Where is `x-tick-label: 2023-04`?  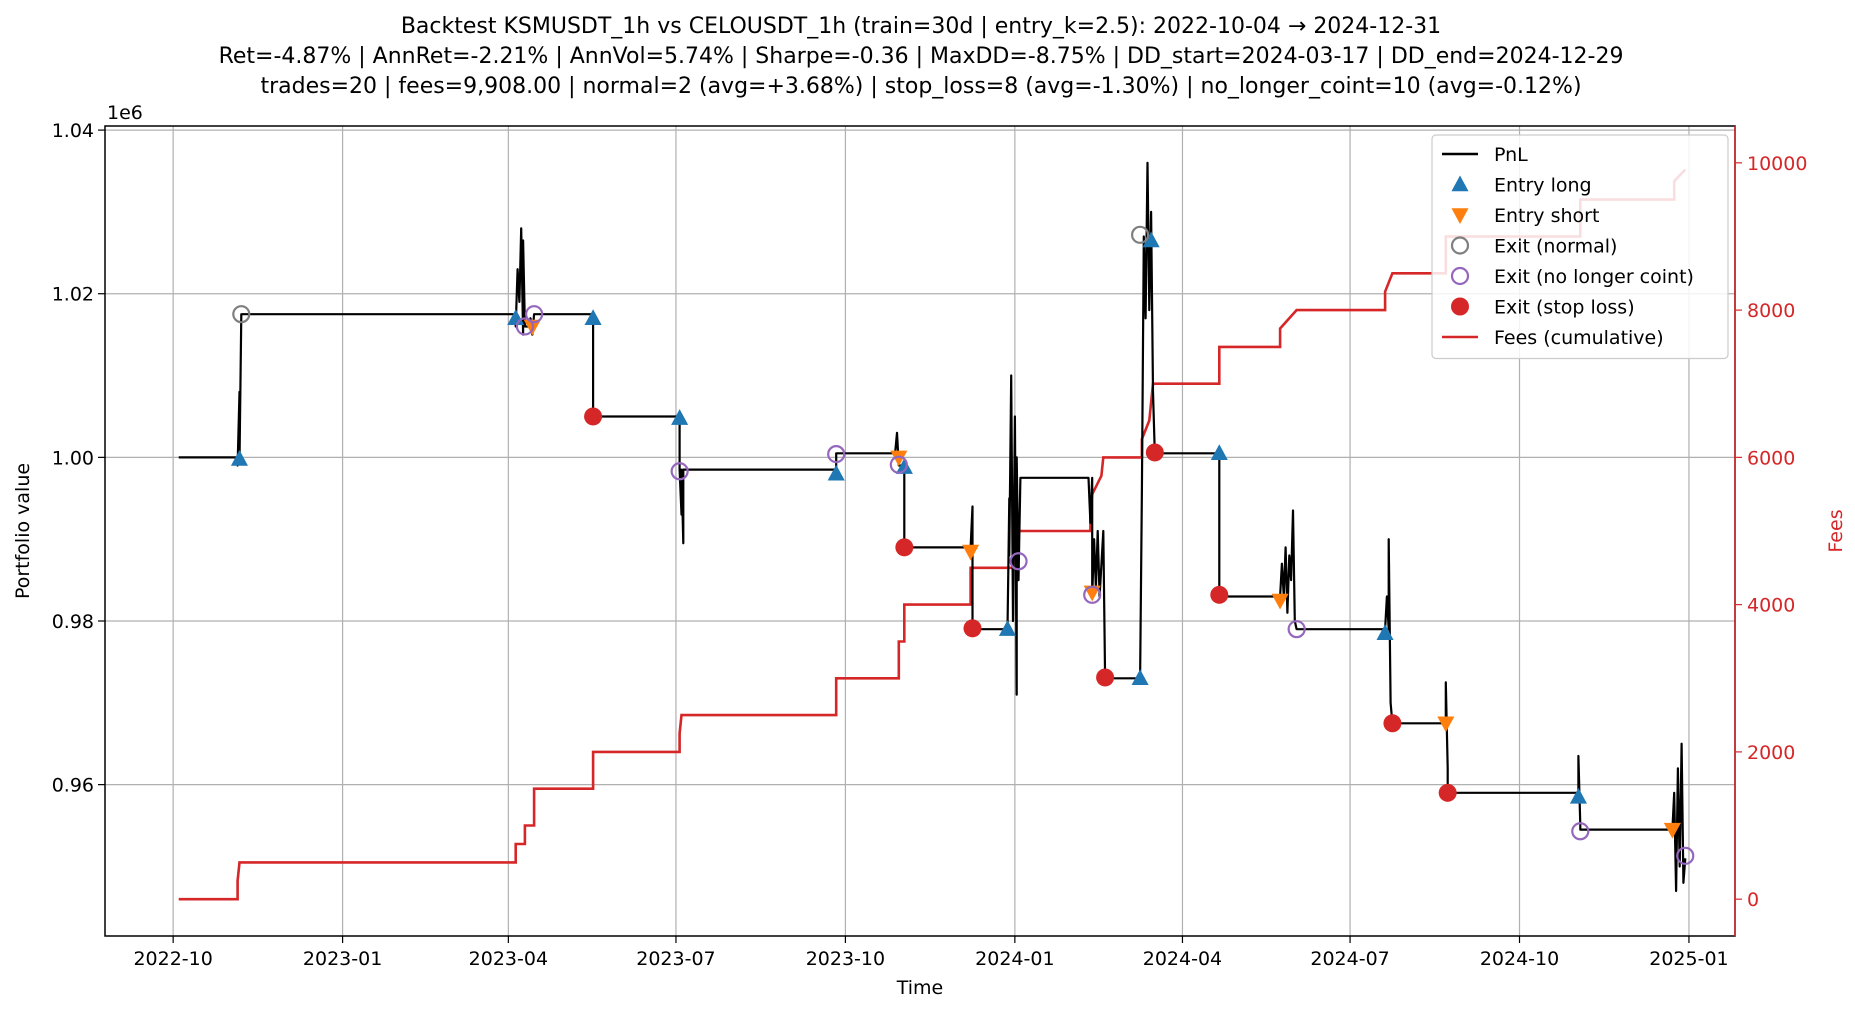
x-tick-label: 2023-04 is located at coordinates (508, 959).